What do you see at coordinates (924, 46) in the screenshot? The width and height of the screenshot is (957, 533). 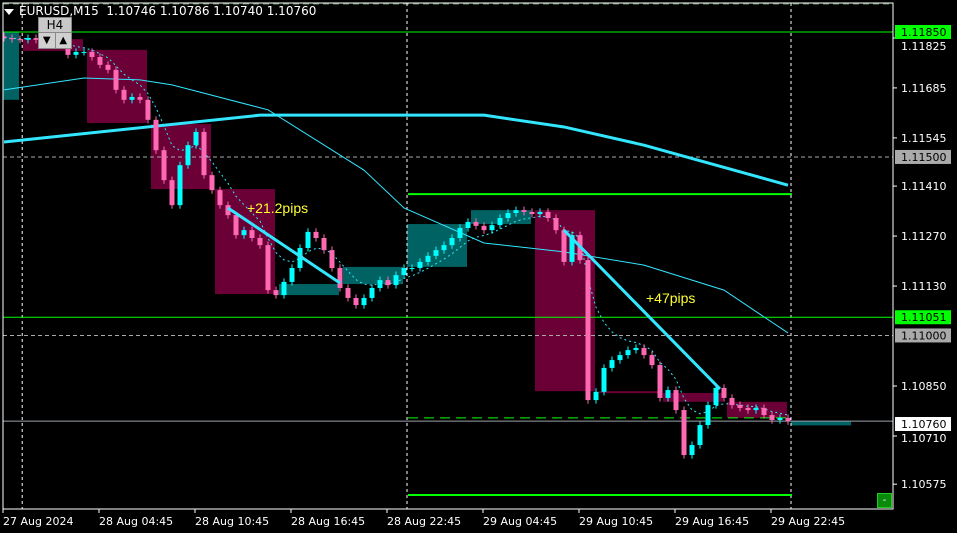 I see `y-tick-label: 1.11825` at bounding box center [924, 46].